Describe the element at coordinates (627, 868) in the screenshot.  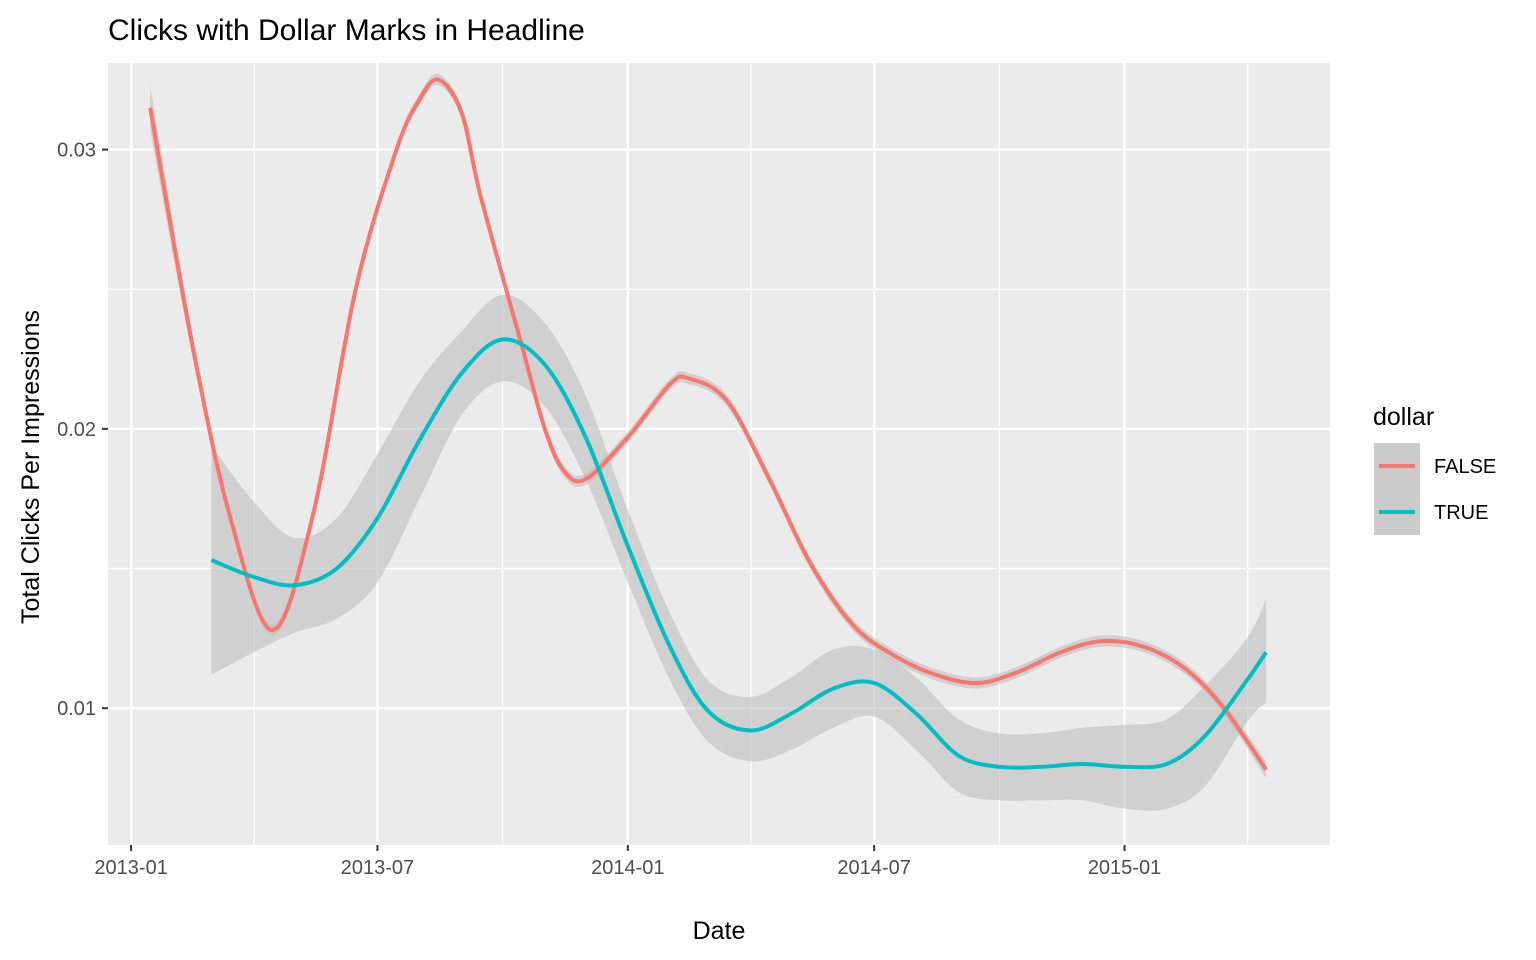
I see `x-tick-label: 2014-01` at that location.